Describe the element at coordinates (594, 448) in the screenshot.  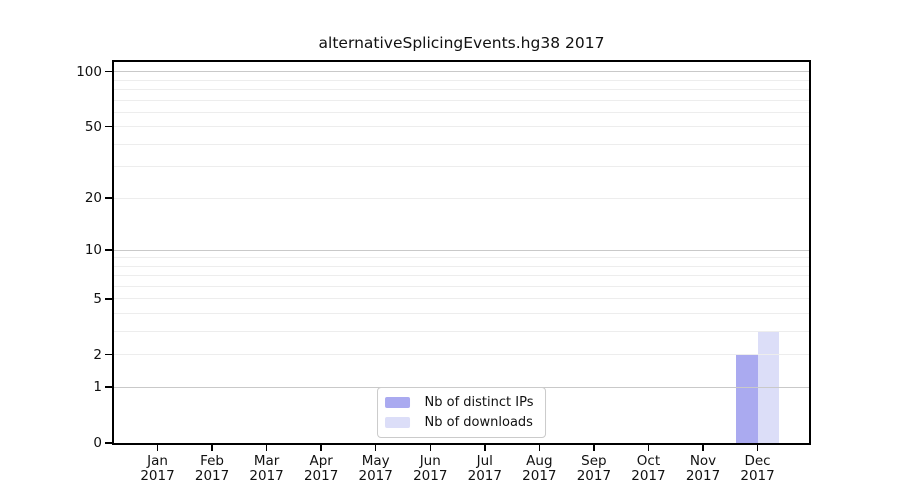
I see `x-tick-sep` at that location.